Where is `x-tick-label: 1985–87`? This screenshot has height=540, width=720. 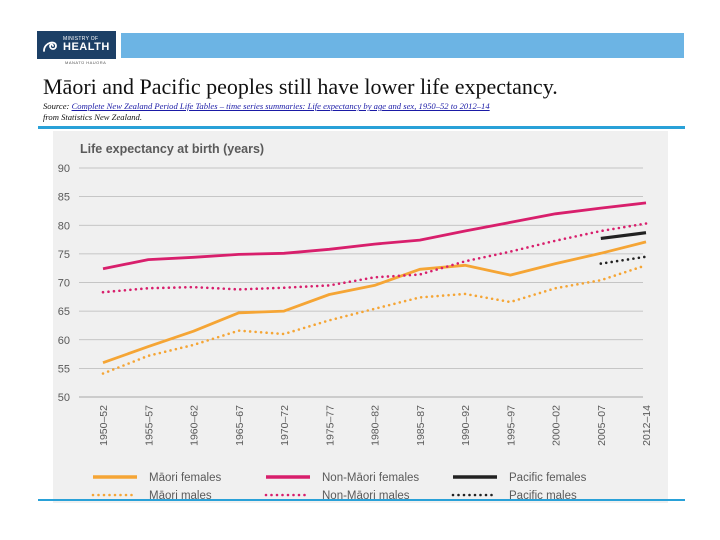 x-tick-label: 1985–87 is located at coordinates (421, 425).